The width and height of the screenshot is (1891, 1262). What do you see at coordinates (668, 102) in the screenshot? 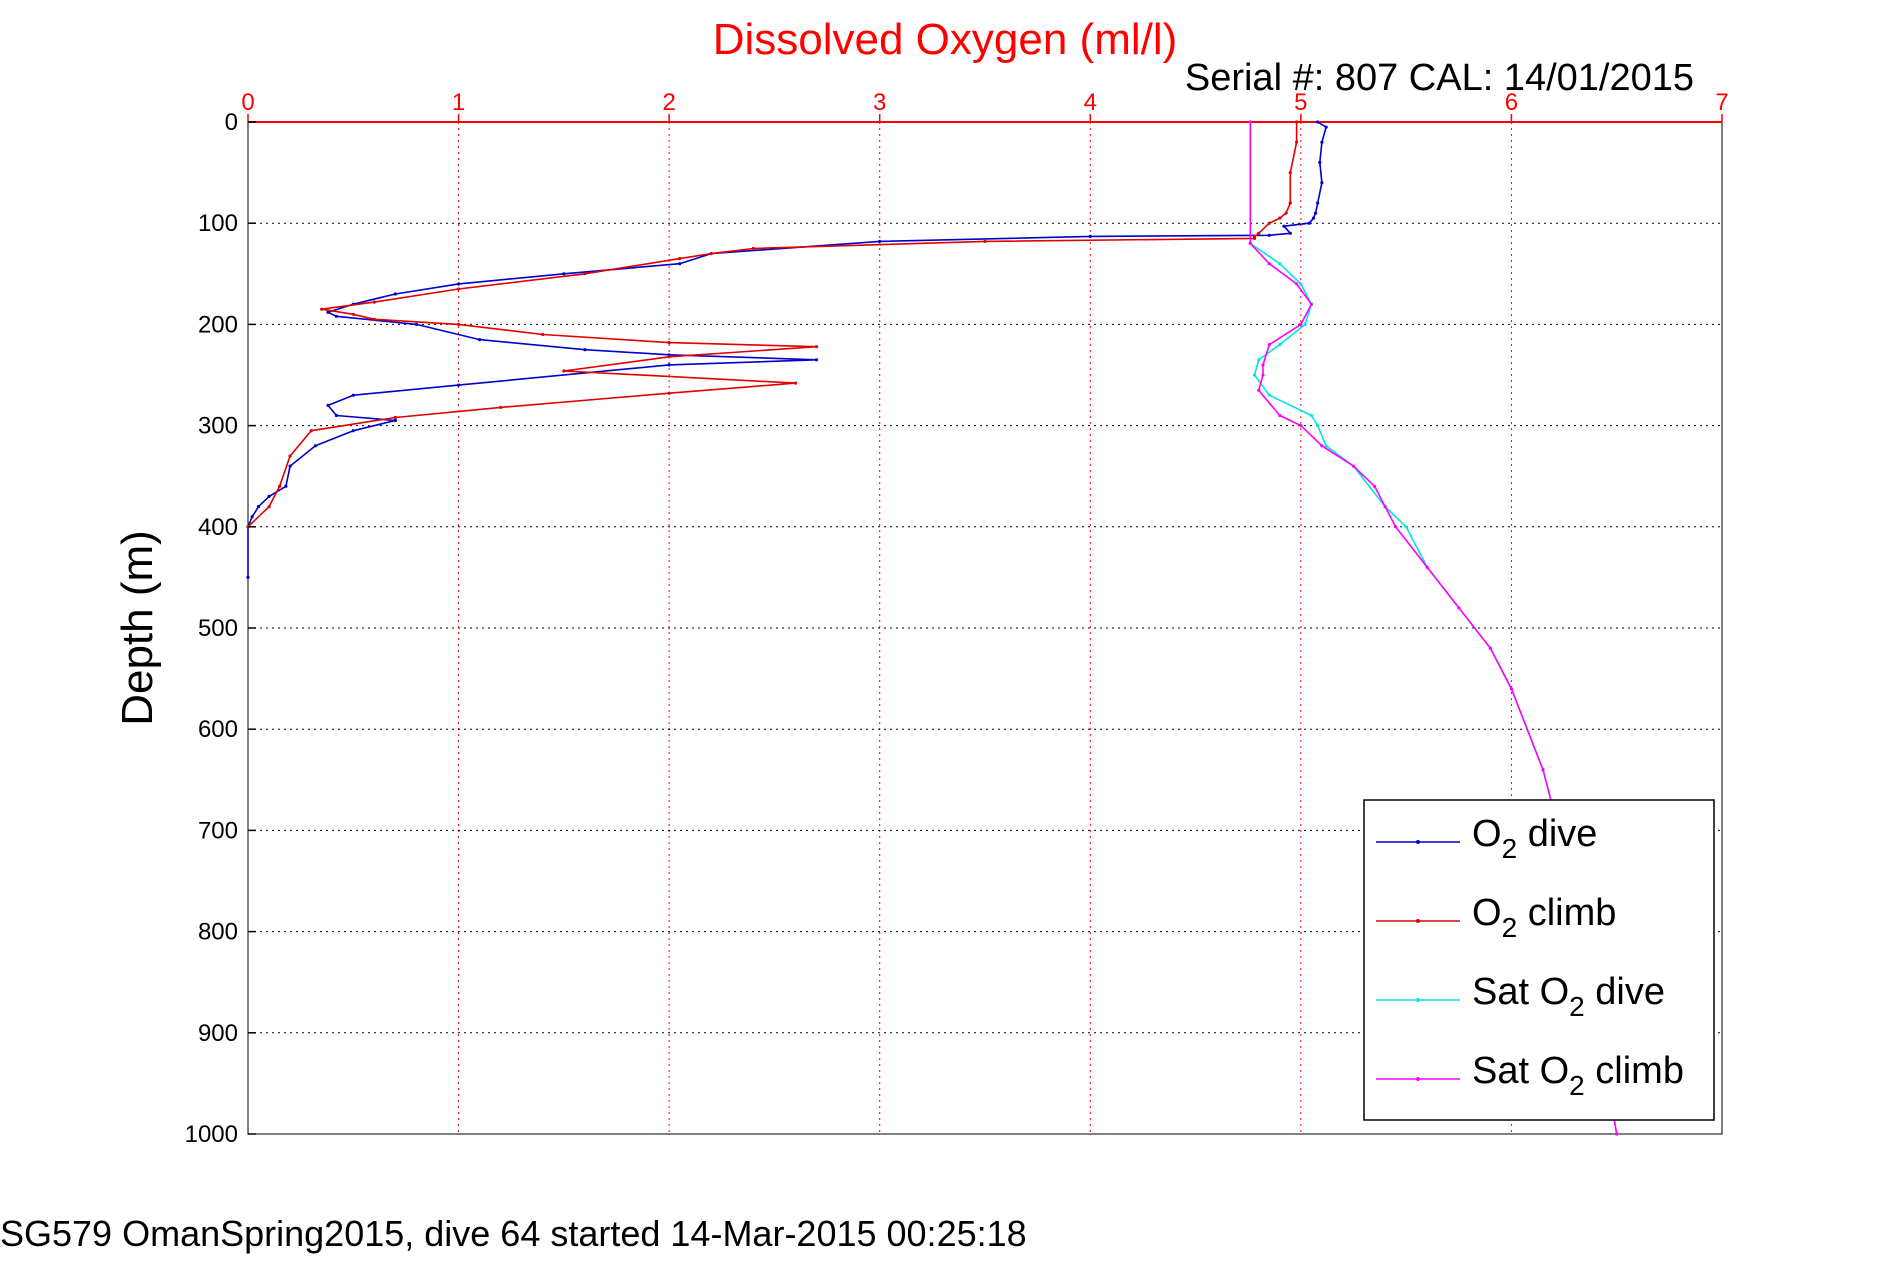
I see `x-tick-label: 2` at bounding box center [668, 102].